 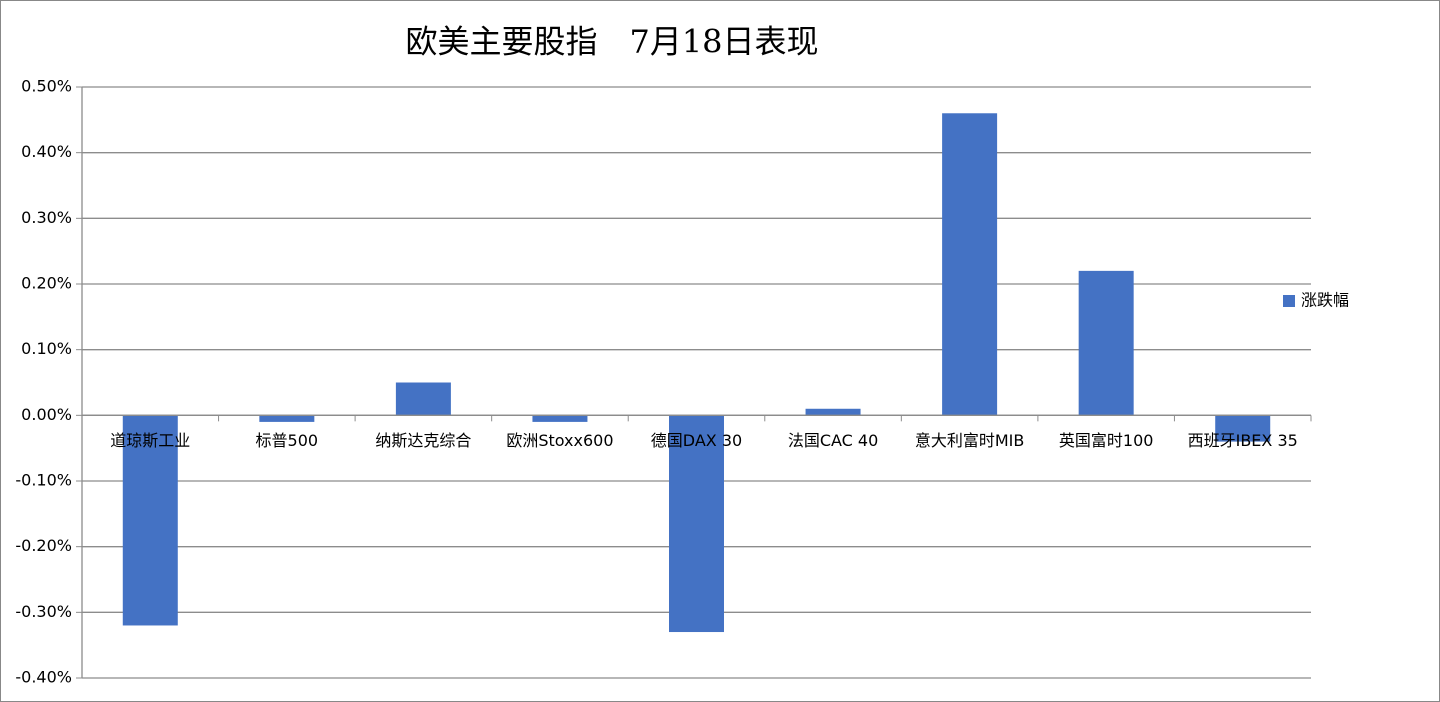 What do you see at coordinates (43, 611) in the screenshot?
I see `y-tick-label: -0.30%` at bounding box center [43, 611].